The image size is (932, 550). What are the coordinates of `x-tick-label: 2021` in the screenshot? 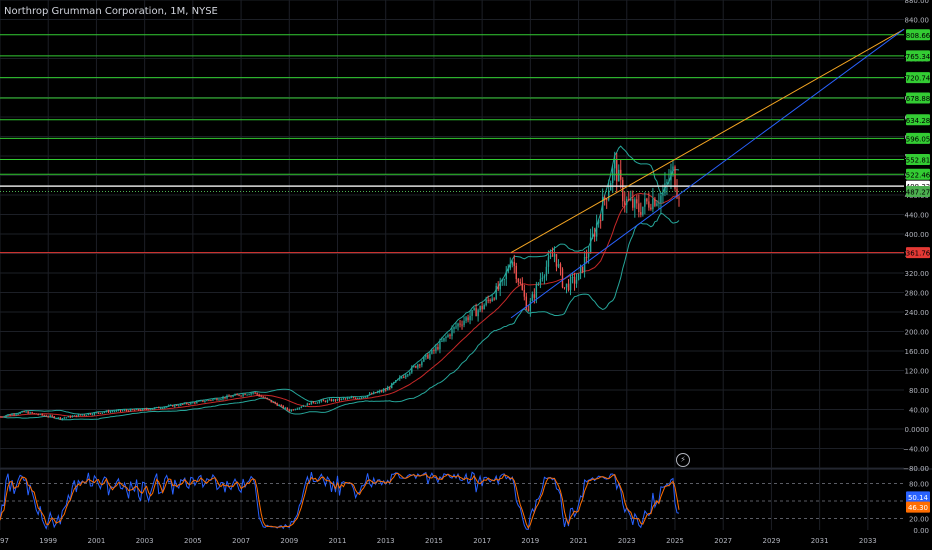 It's located at (579, 541).